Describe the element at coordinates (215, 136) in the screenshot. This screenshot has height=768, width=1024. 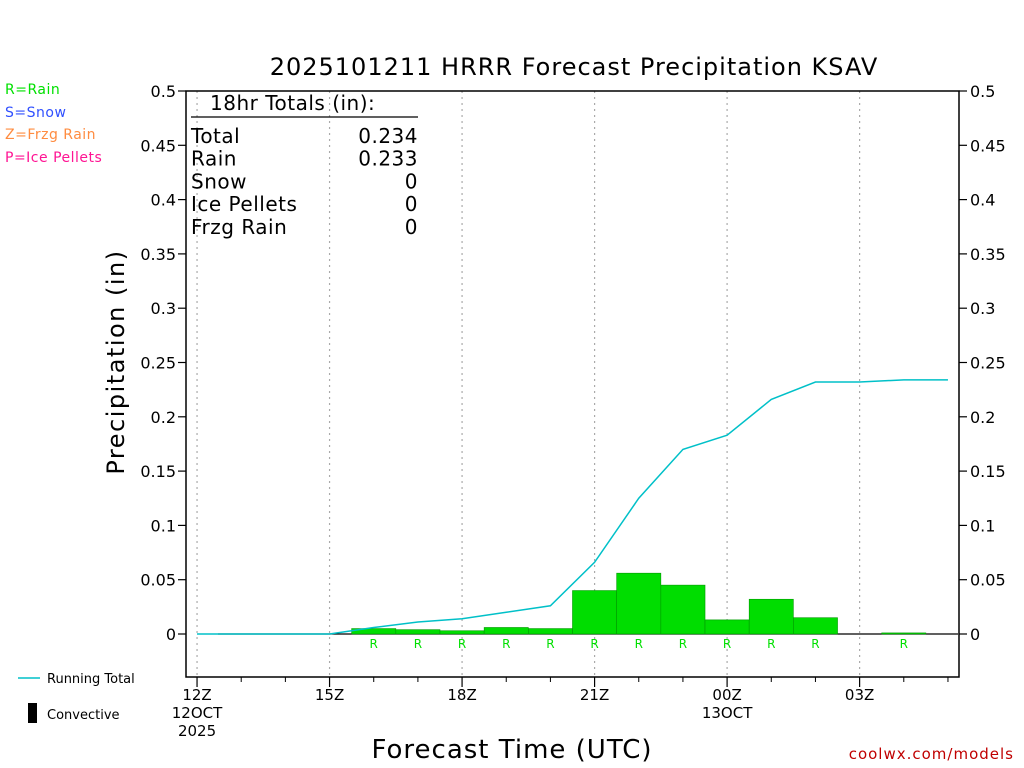
I see `totals-label: Total` at that location.